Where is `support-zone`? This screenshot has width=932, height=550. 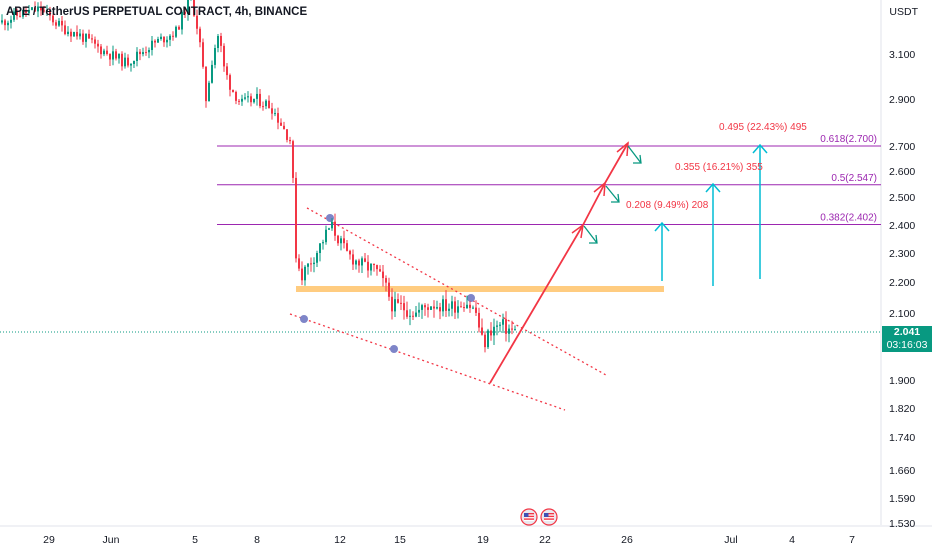 support-zone is located at coordinates (480, 289).